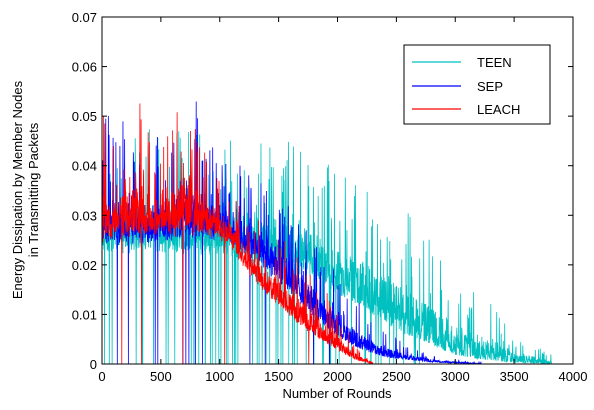  I want to click on y-tick-label: 0.02, so click(84, 265).